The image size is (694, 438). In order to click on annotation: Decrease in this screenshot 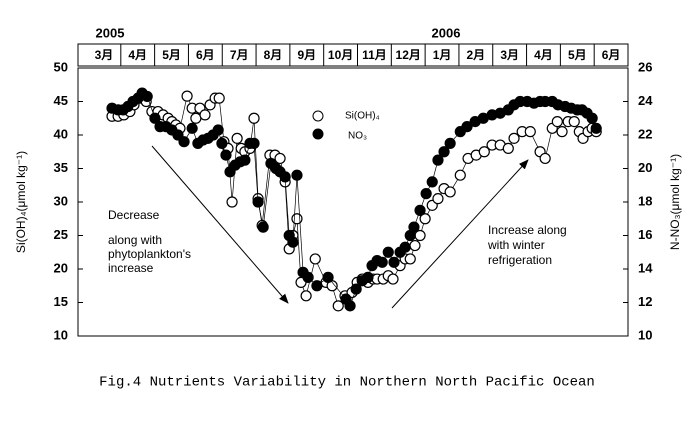, I will do `click(134, 215)`.